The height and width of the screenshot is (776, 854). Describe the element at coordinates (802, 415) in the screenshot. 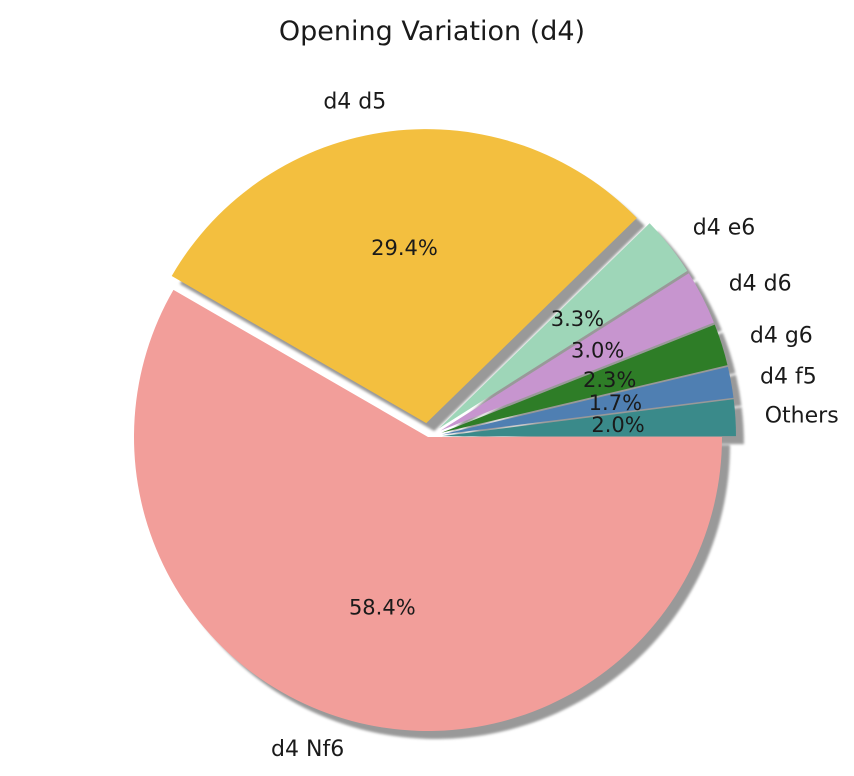

I see `slice-label-others: Others` at that location.